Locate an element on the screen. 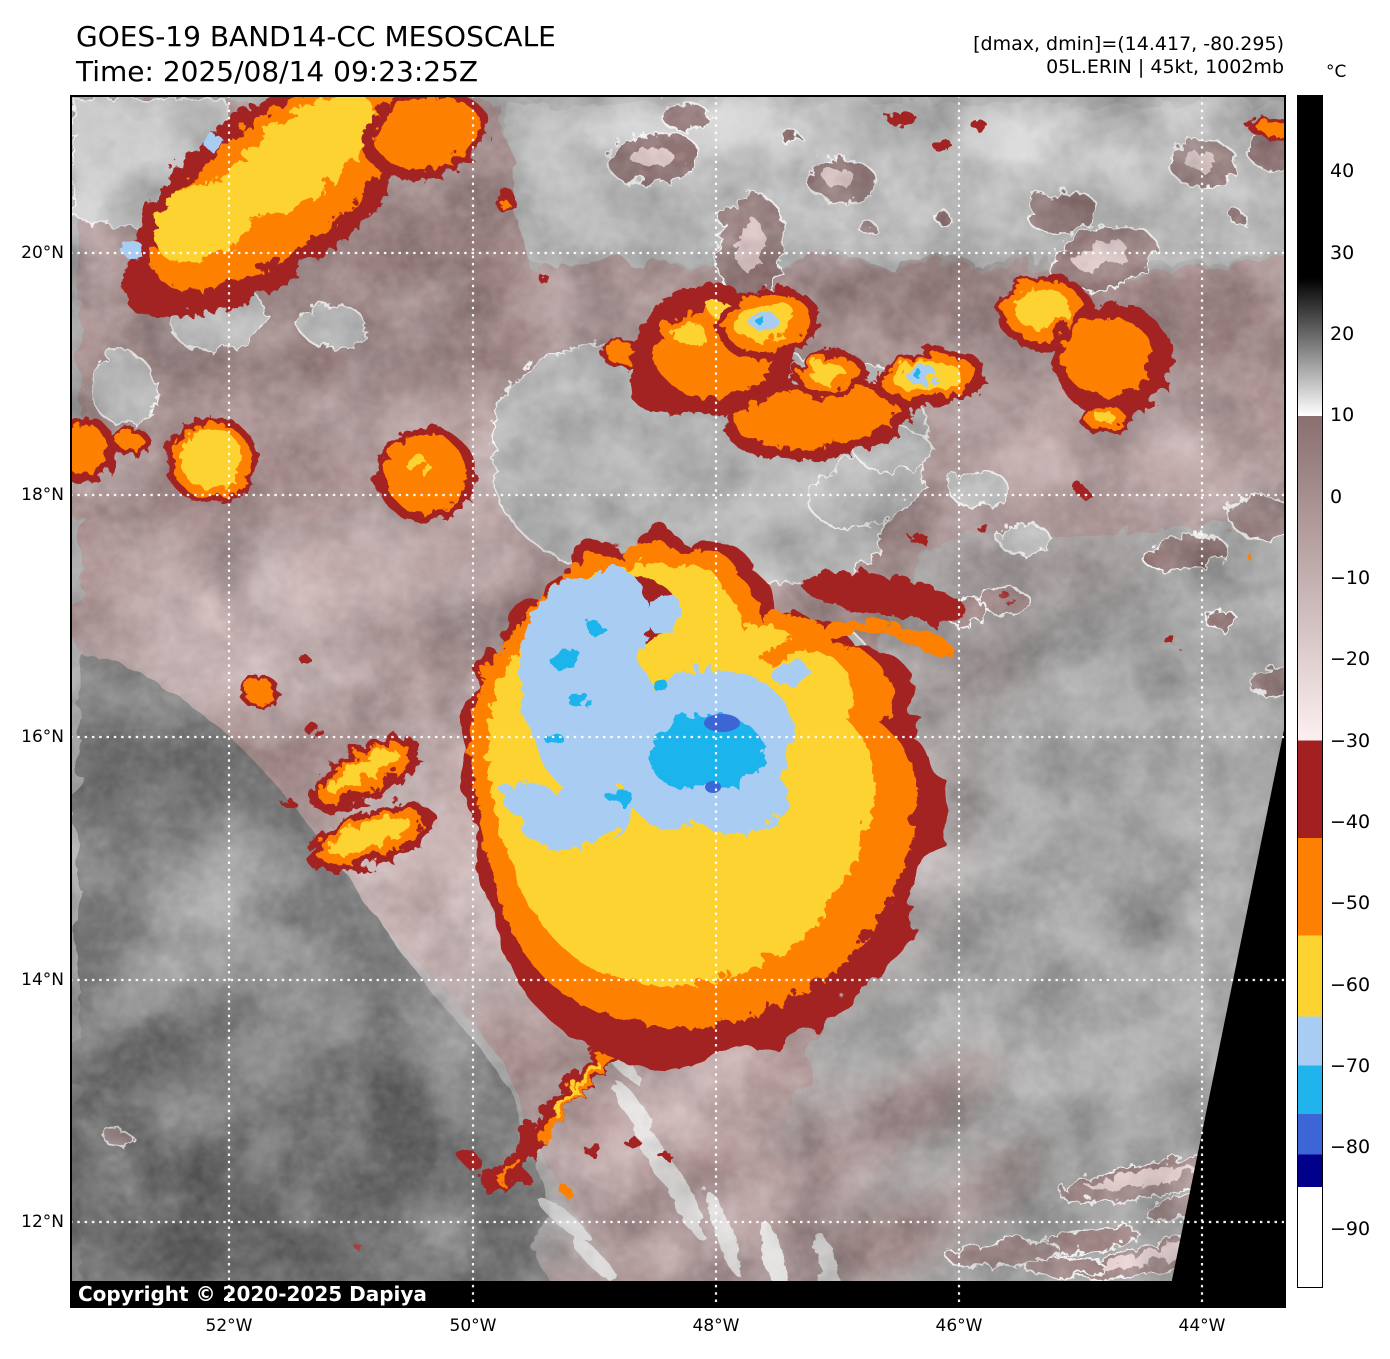 The width and height of the screenshot is (1390, 1359). lon-label-46w: 46°W is located at coordinates (959, 1326).